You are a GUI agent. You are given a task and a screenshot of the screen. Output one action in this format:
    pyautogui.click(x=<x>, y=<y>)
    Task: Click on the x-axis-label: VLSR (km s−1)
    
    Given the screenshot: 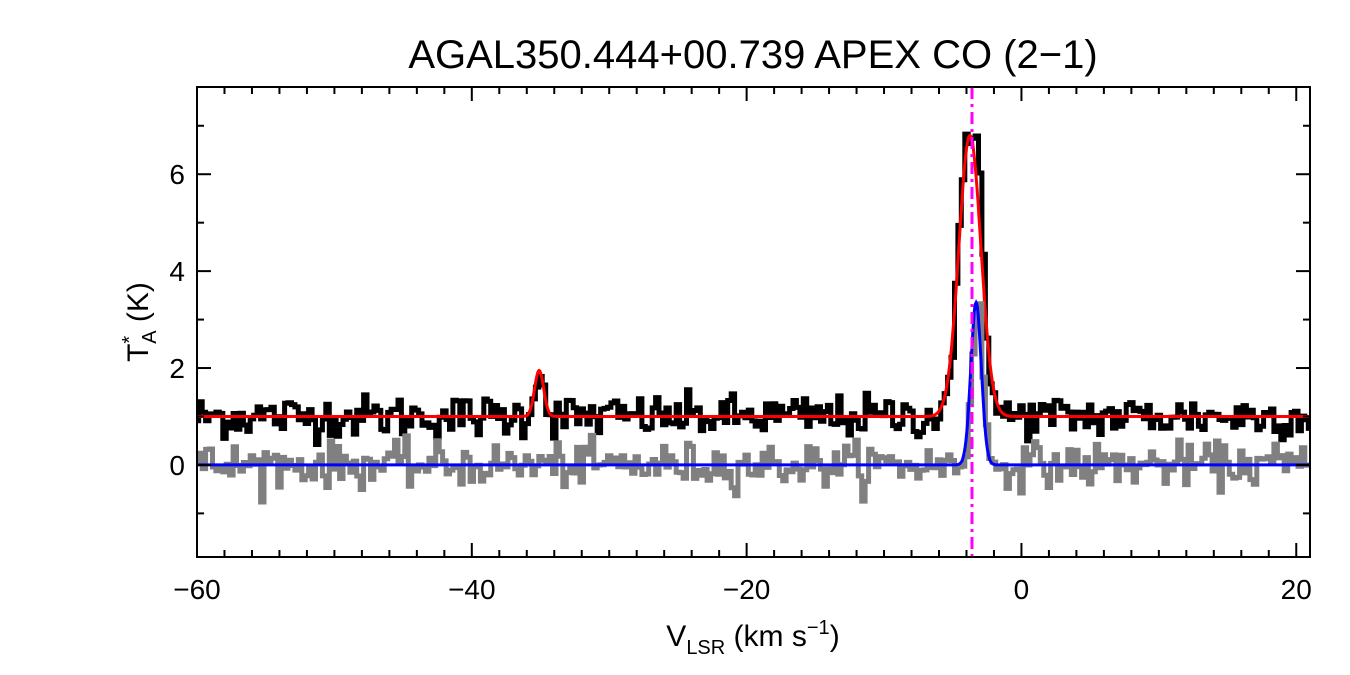 What is the action you would take?
    pyautogui.click(x=752, y=638)
    